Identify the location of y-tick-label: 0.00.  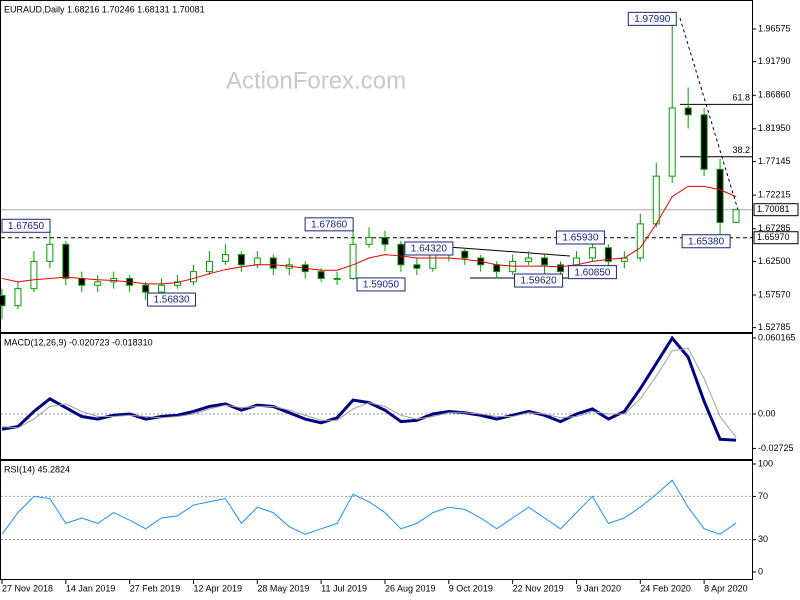
(767, 413).